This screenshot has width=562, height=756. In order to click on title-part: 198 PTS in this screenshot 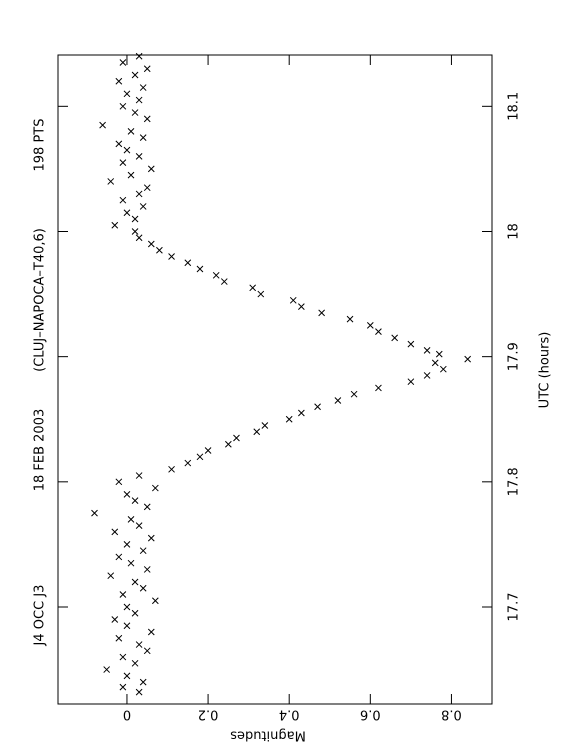, I will do `click(40, 145)`.